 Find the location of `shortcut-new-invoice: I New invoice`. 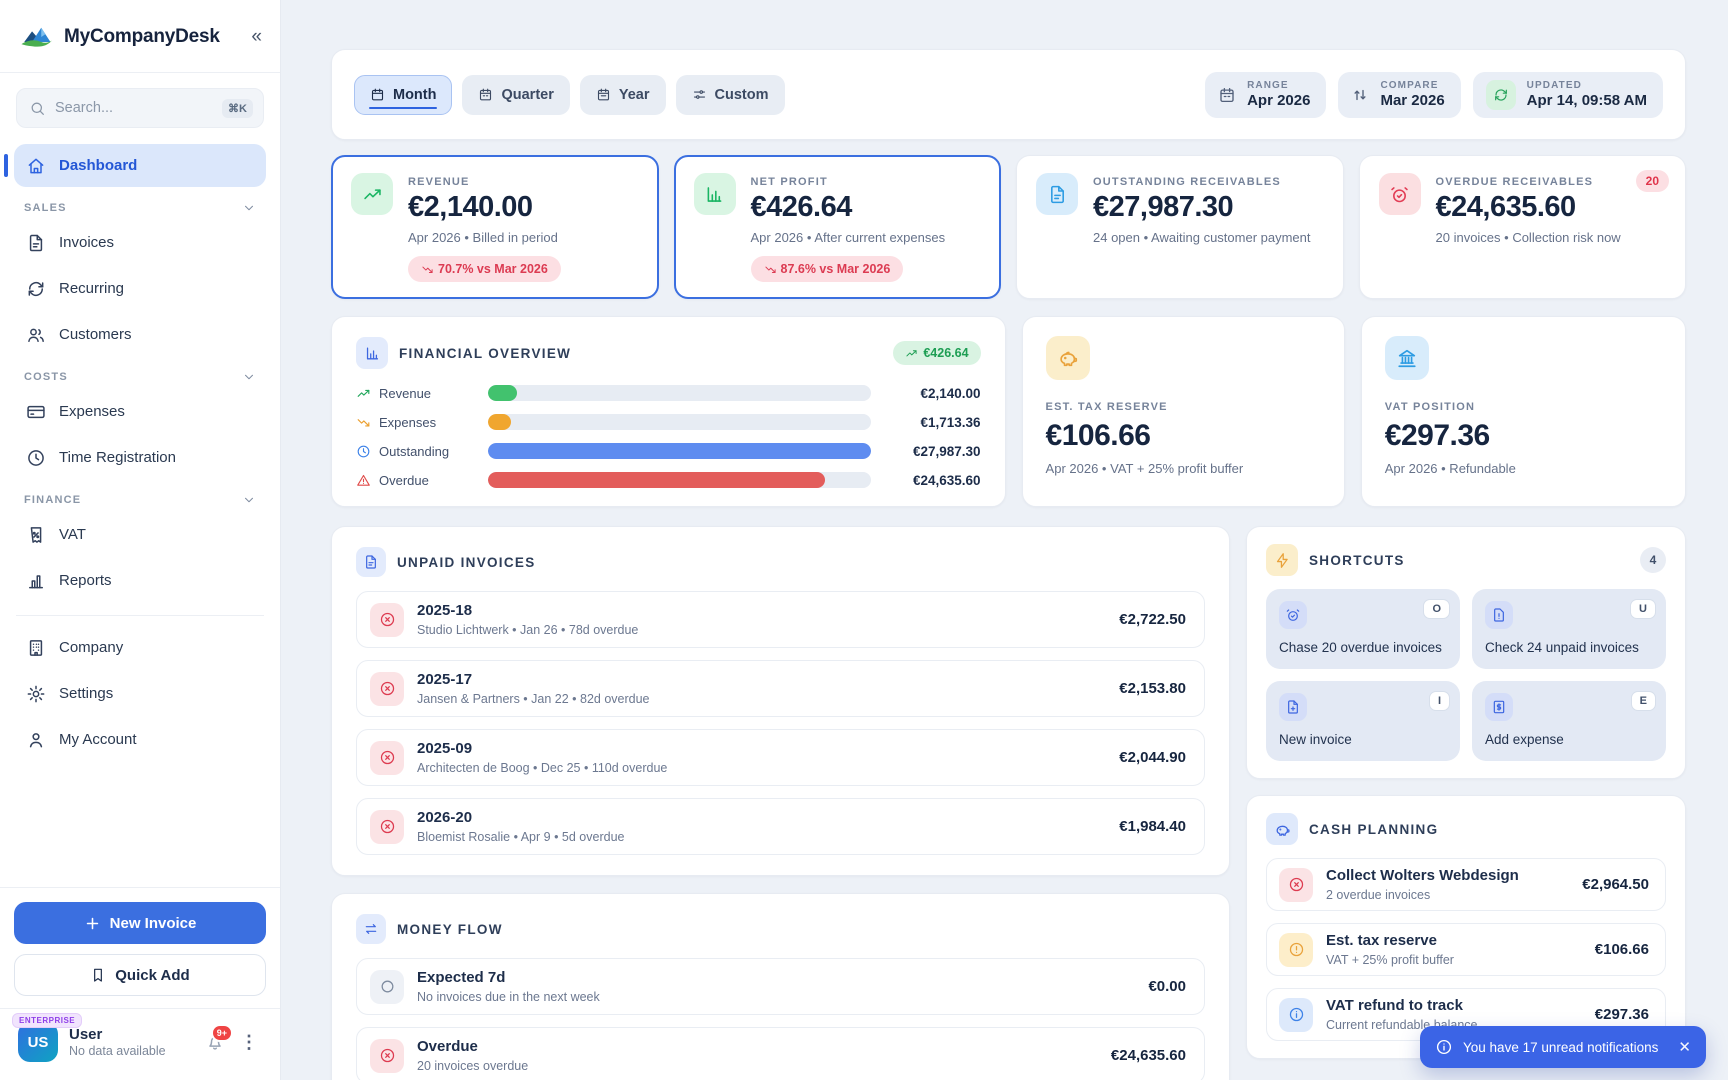

shortcut-new-invoice: I New invoice is located at coordinates (1363, 721).